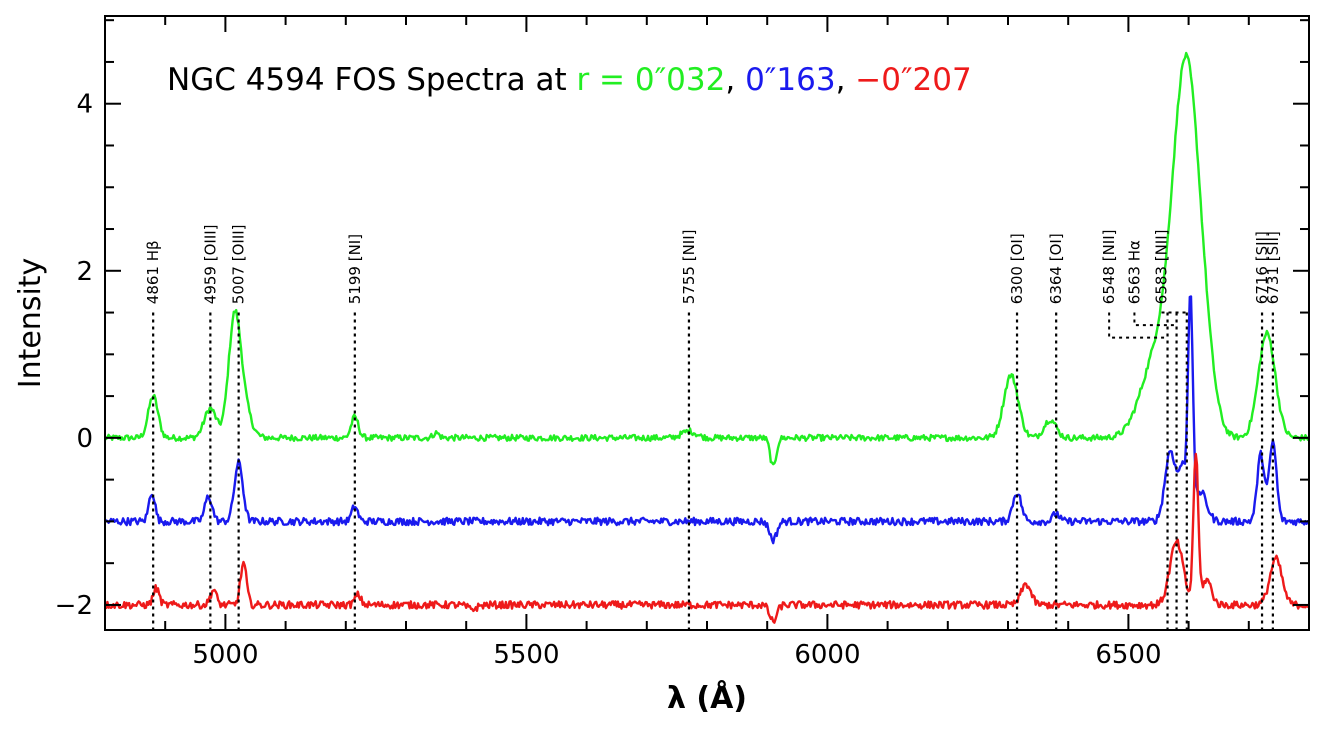 The width and height of the screenshot is (1343, 730). What do you see at coordinates (239, 264) in the screenshot?
I see `line-label: 5007 [OIII]` at bounding box center [239, 264].